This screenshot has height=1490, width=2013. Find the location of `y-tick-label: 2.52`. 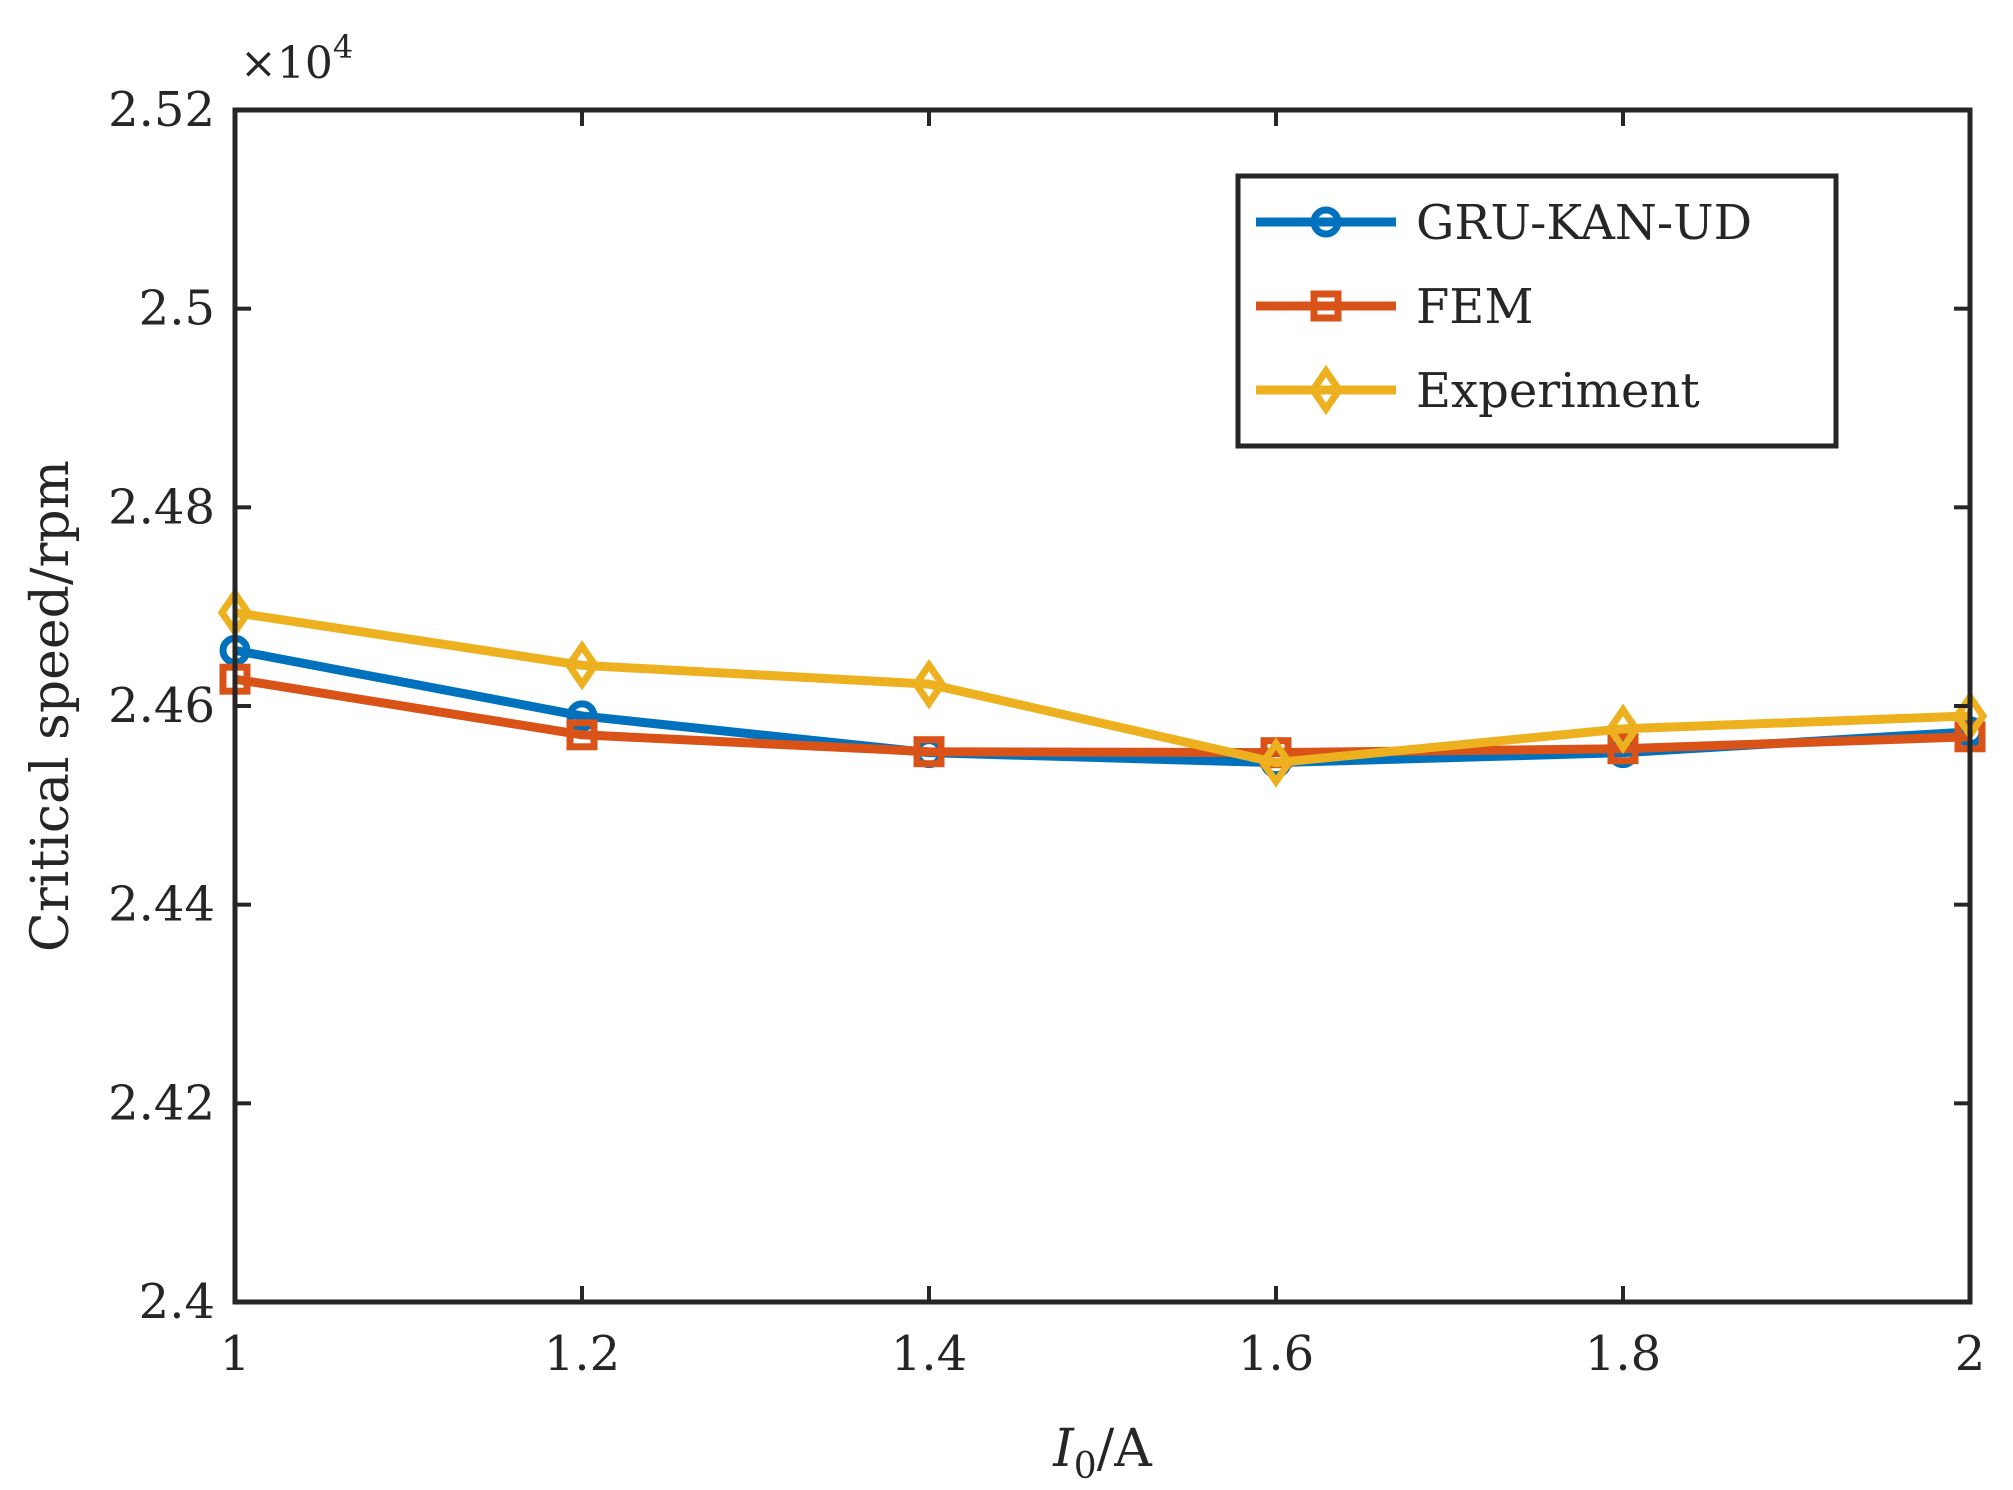

y-tick-label: 2.52 is located at coordinates (161, 110).